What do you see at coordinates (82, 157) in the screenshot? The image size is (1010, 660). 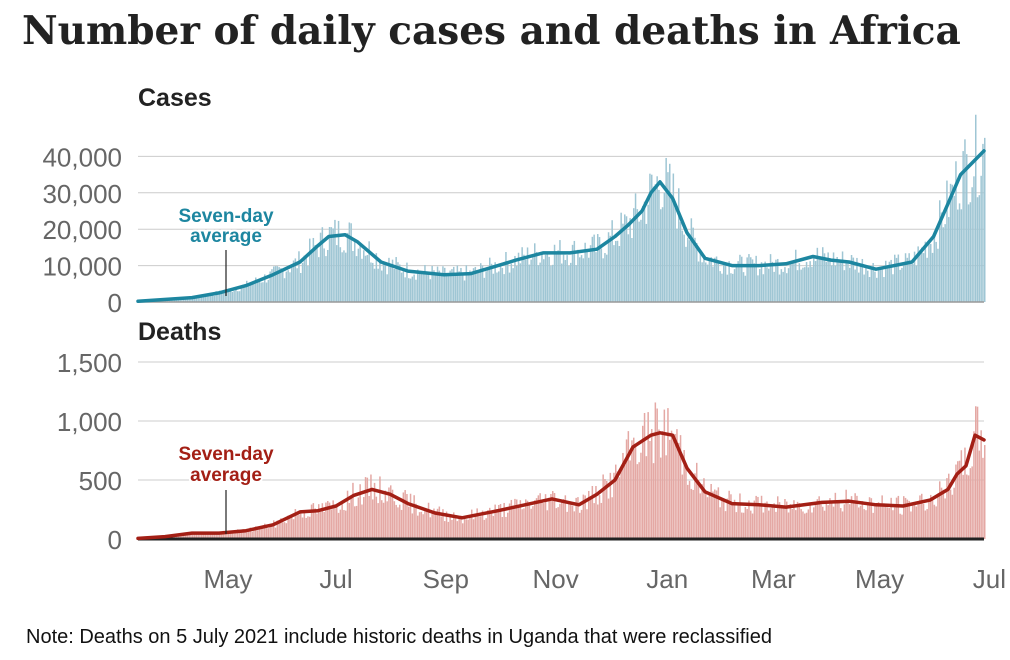 I see `y-tick-label: 40,000` at bounding box center [82, 157].